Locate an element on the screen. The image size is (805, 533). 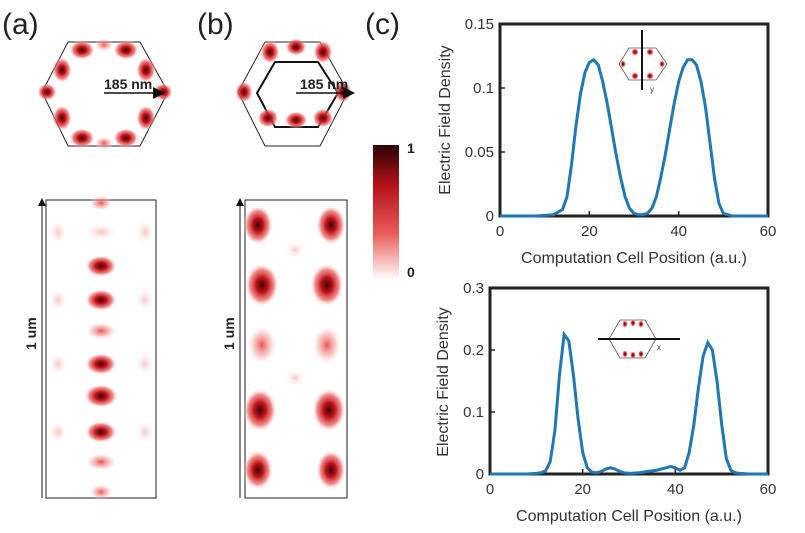
chart-bottom-yticks: 0 0.1 0.2 0.3 is located at coordinates (479, 381).